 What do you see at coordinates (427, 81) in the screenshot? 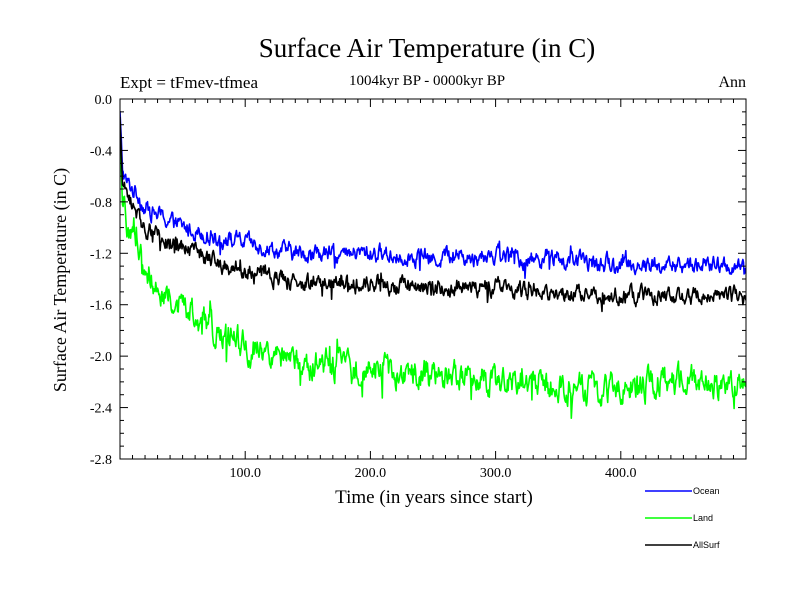
I see `chart-subtitle: 1004kyr BP - 0000kyr BP` at bounding box center [427, 81].